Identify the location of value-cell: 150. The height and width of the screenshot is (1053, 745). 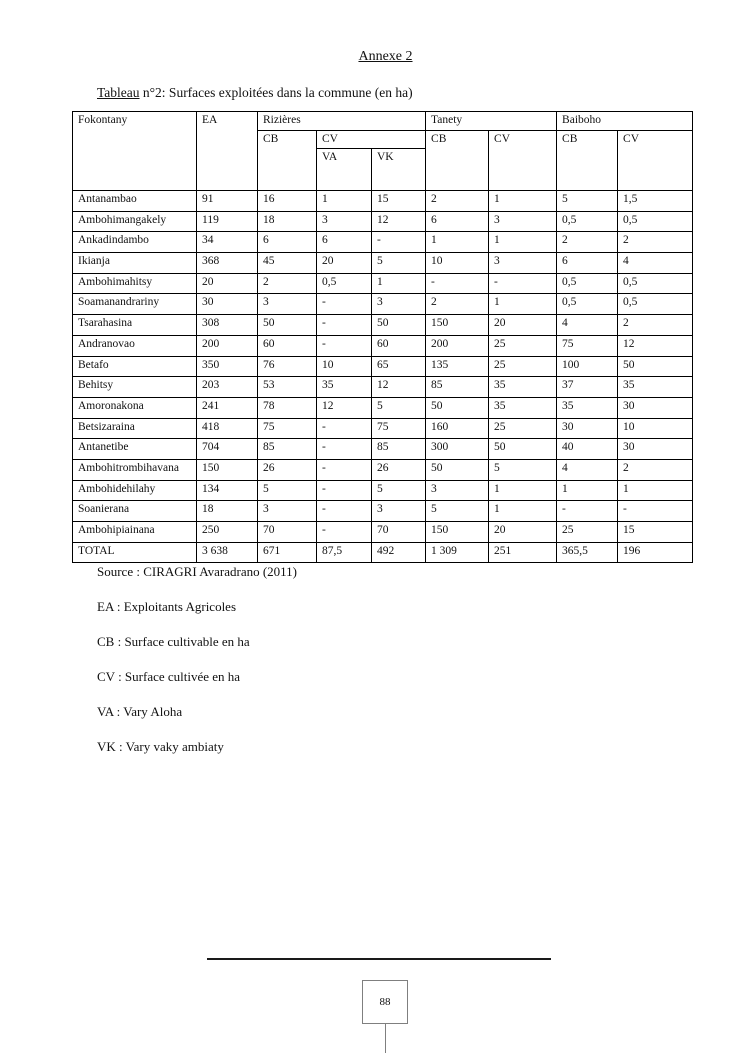
(457, 532).